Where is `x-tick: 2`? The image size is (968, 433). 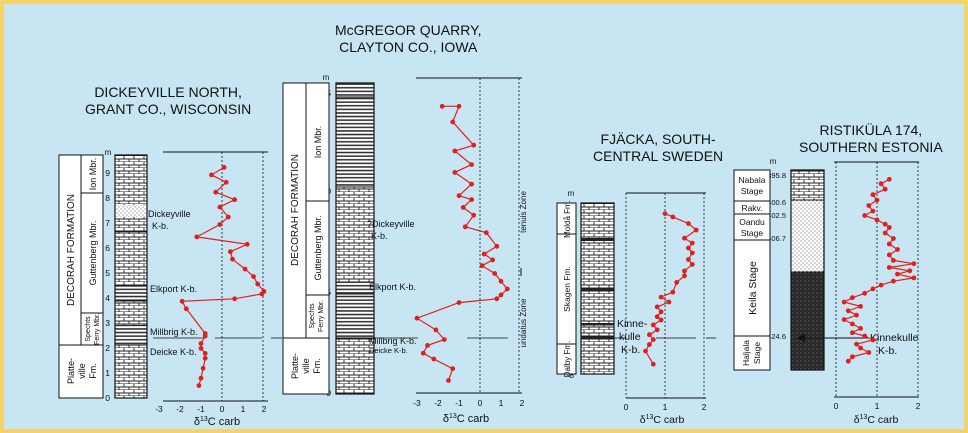 x-tick: 2 is located at coordinates (522, 403).